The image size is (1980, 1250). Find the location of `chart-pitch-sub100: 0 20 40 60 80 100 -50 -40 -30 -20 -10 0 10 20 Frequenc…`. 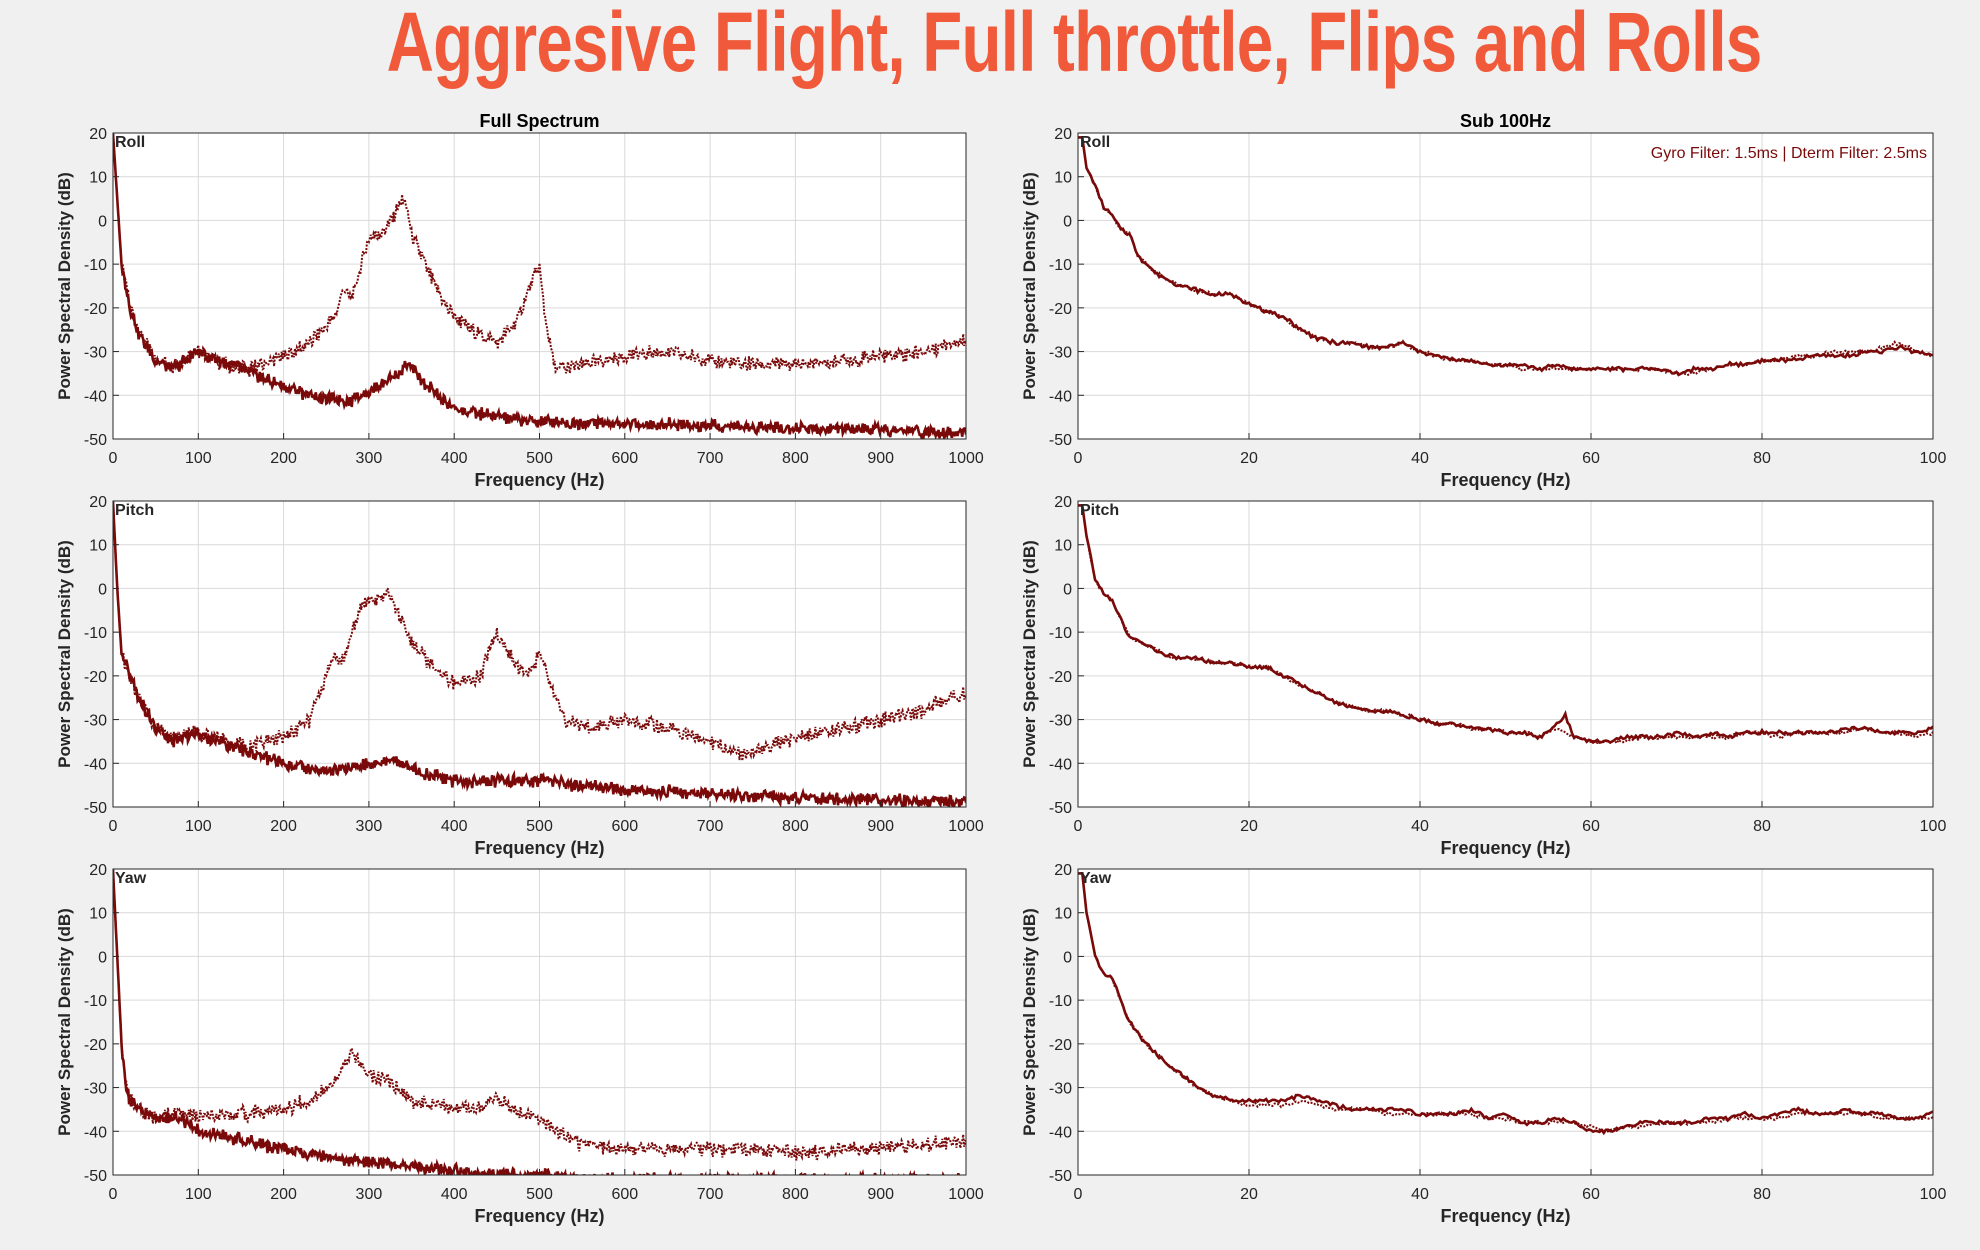

chart-pitch-sub100: 0 20 40 60 80 100 -50 -40 -30 -20 -10 0 10 20 Frequenc… is located at coordinates (1483, 676).